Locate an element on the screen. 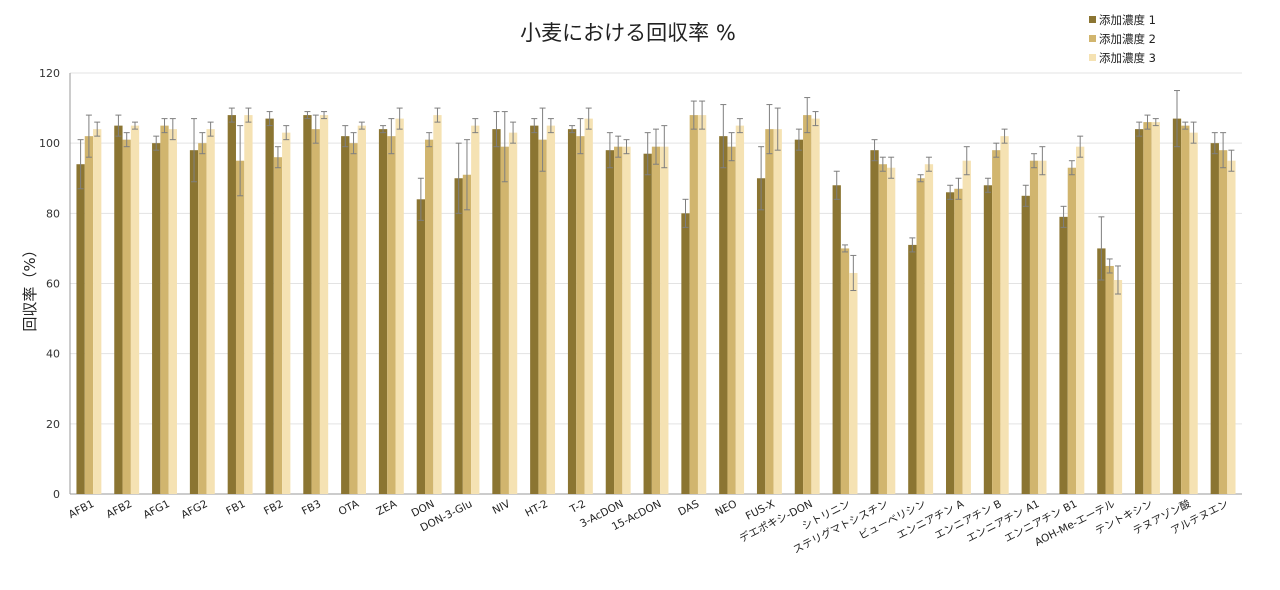 The height and width of the screenshot is (590, 1280). x-tick-13: T-2 is located at coordinates (577, 507).